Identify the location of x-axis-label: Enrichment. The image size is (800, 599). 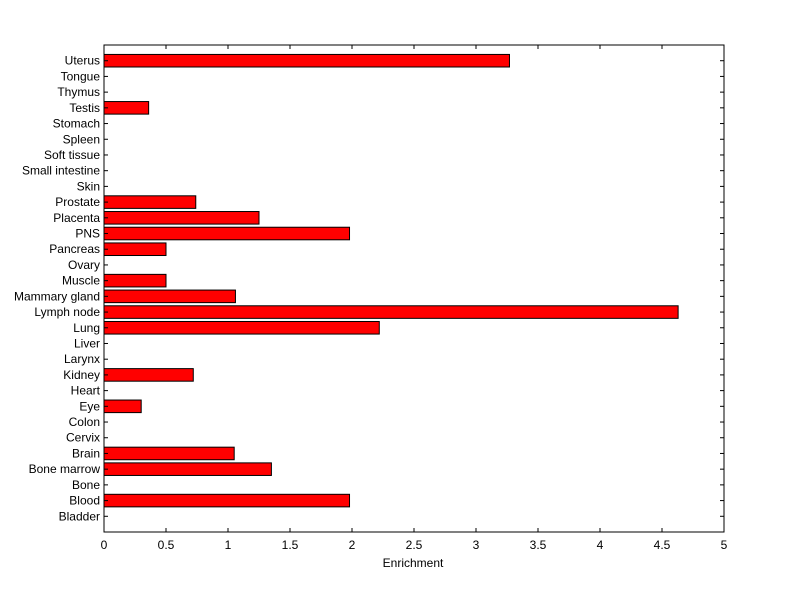
(413, 563).